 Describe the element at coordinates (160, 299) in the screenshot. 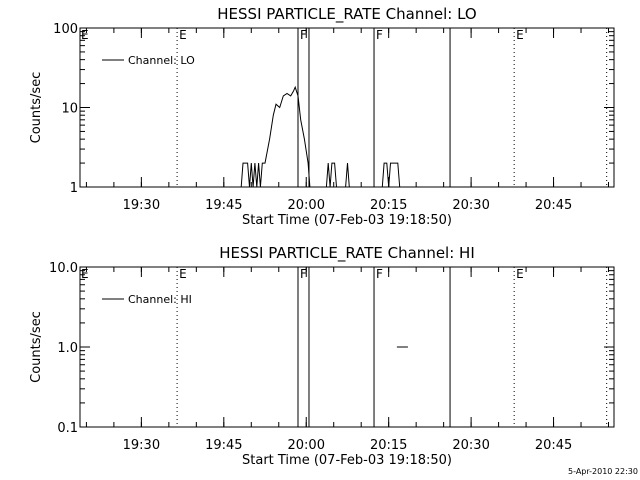

I see `legend-label: Channel: HI` at that location.